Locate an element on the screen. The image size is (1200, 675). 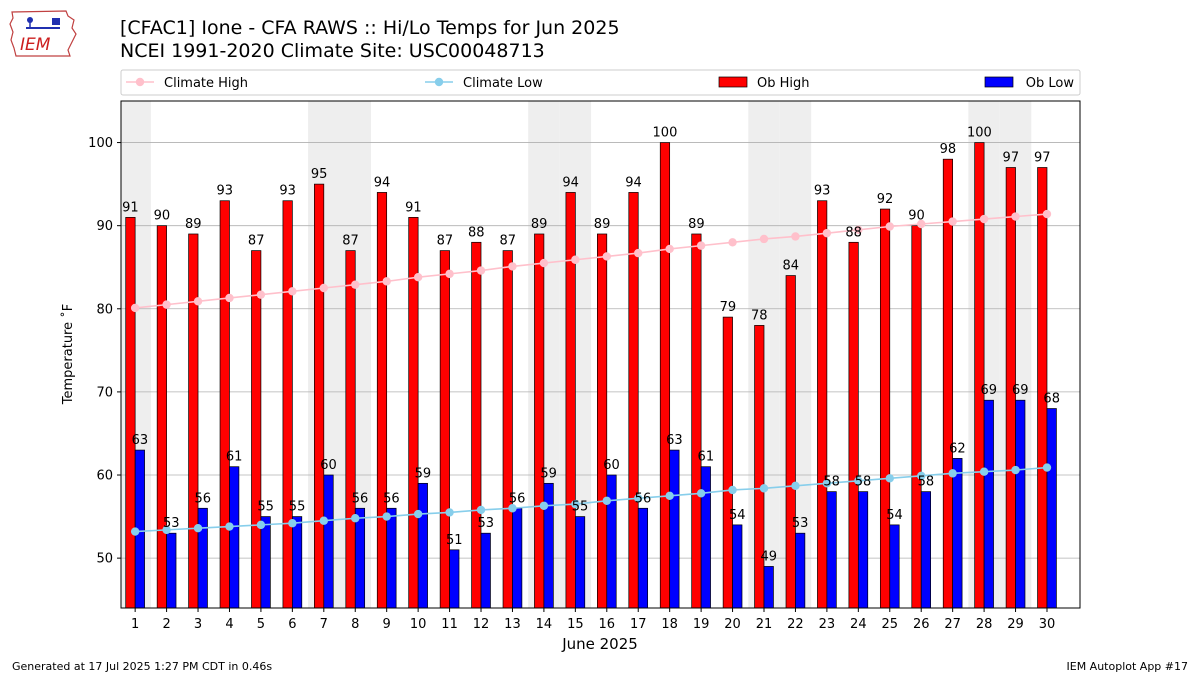
label-ob-low-2: 53 is located at coordinates (171, 523).